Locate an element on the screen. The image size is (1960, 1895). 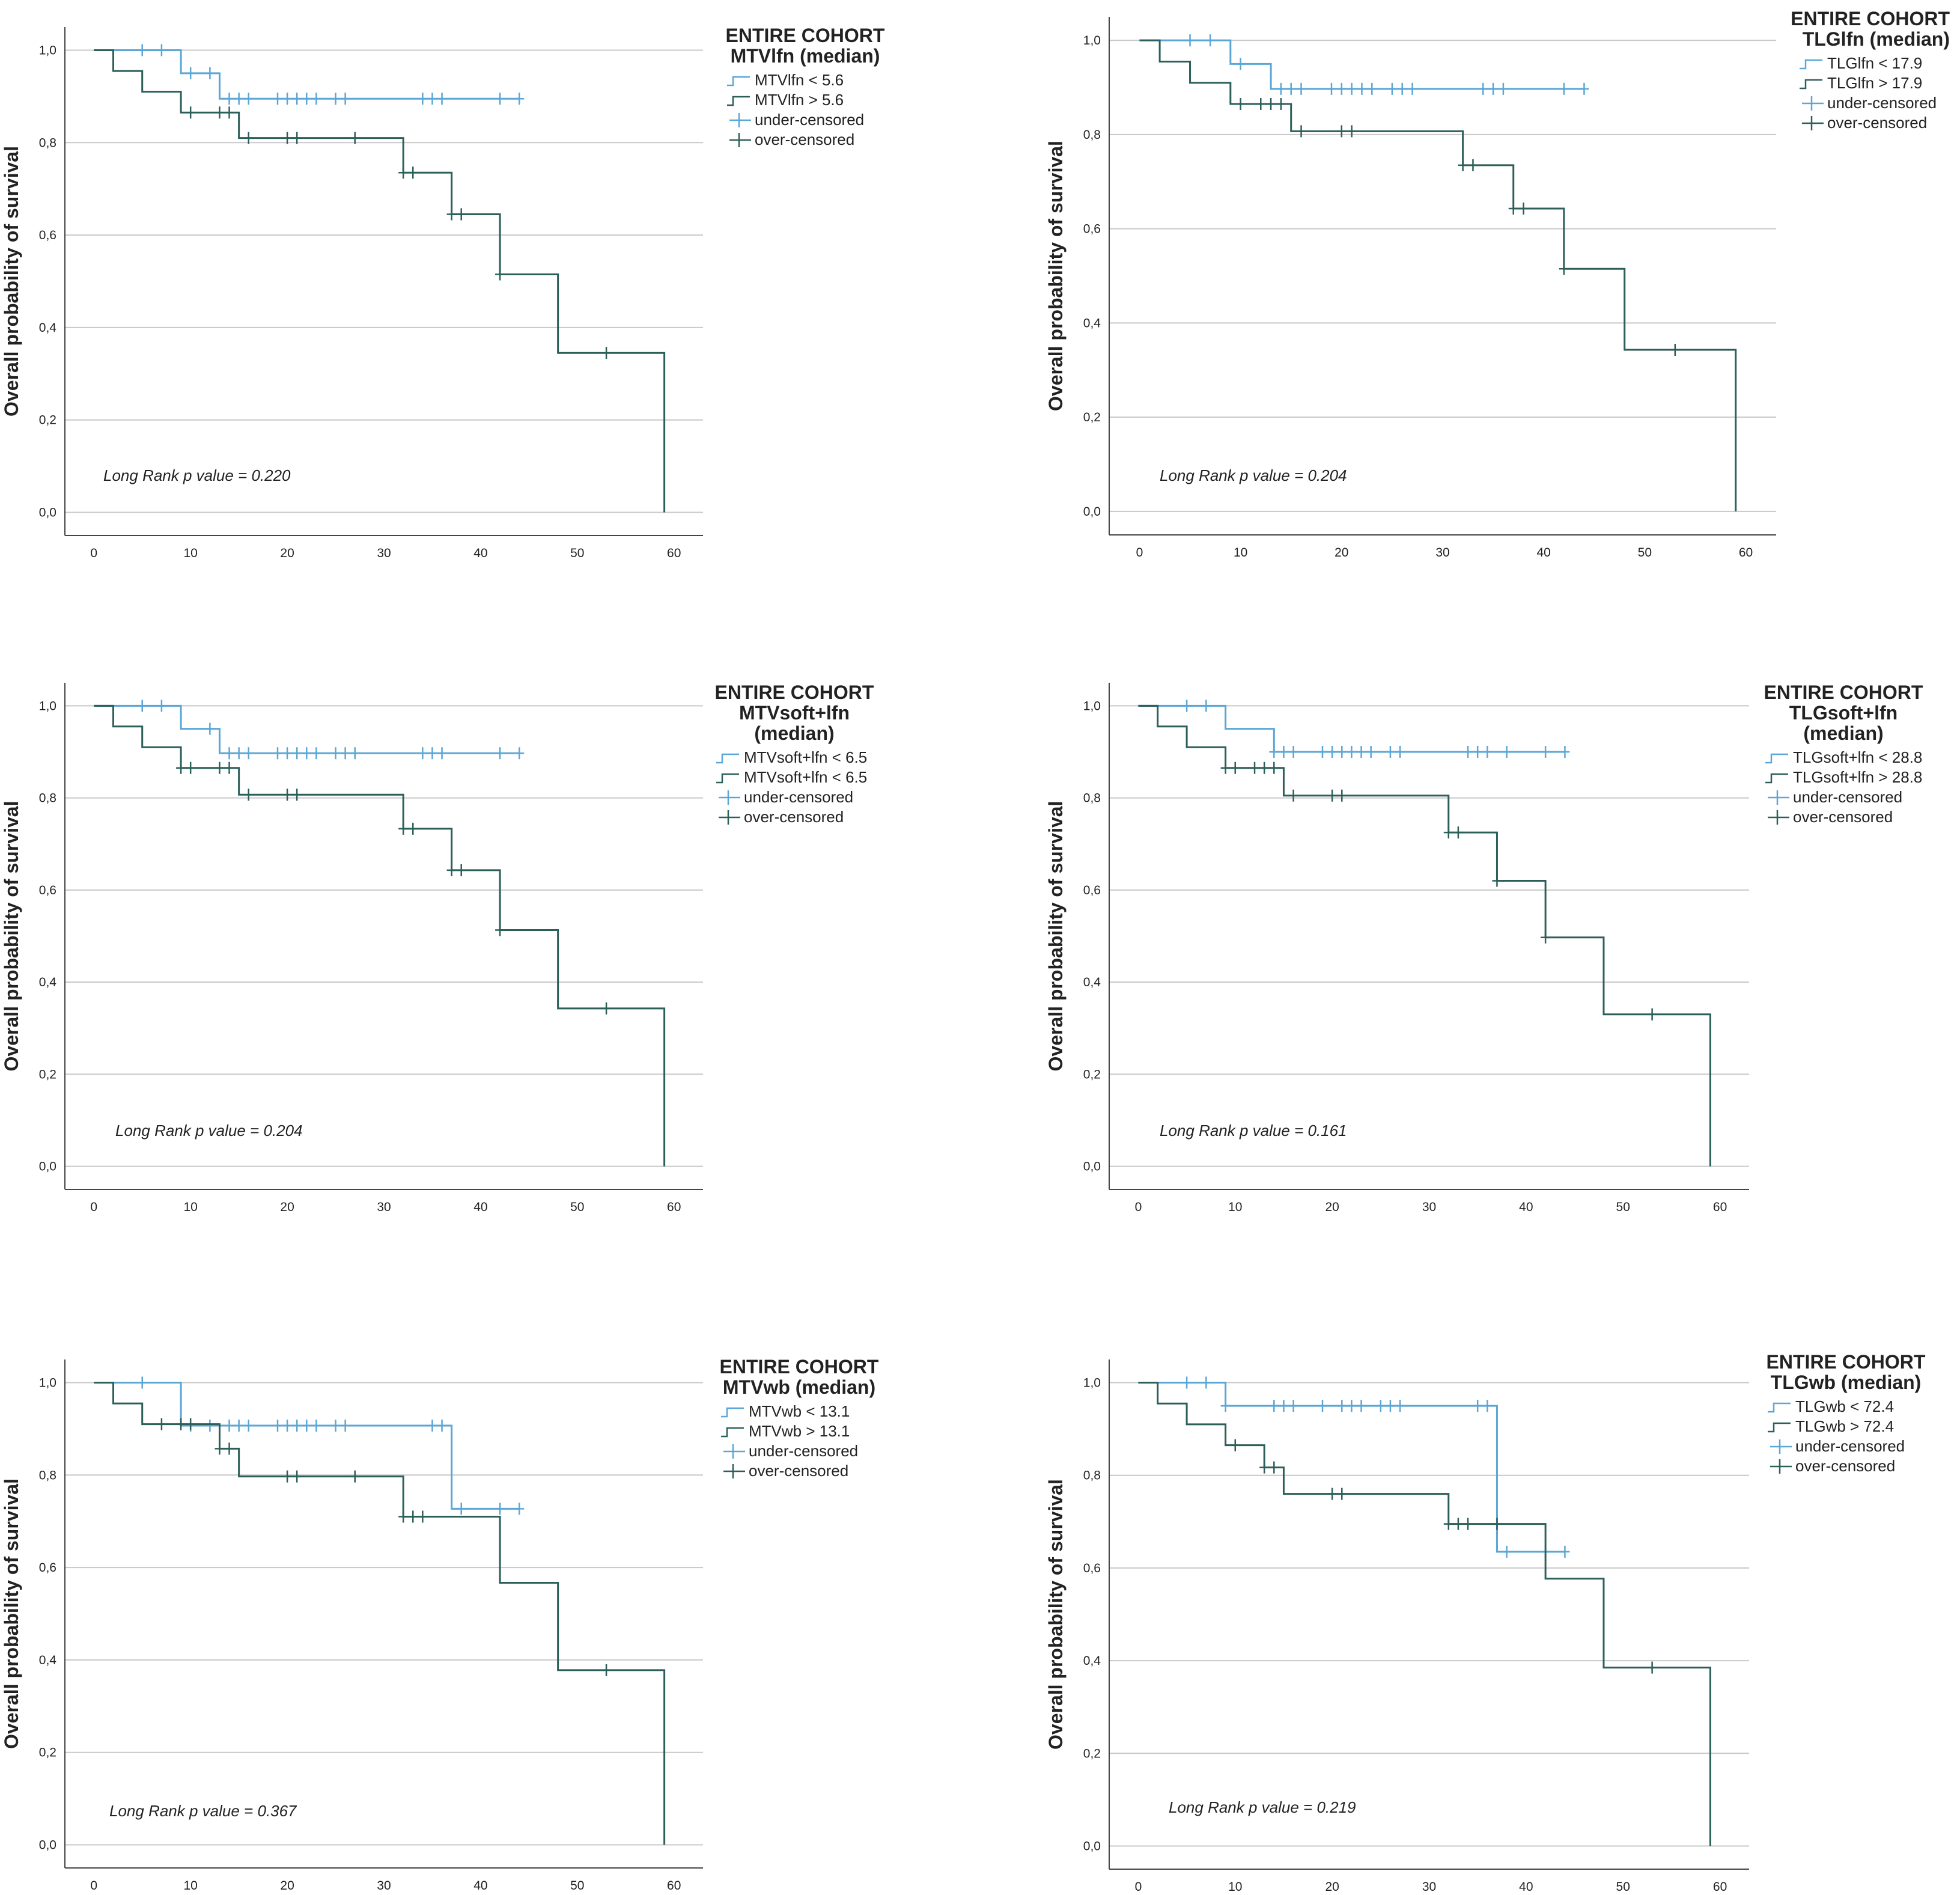
p-value-annotation: Long Rank p value = 0.161 is located at coordinates (1254, 1130).